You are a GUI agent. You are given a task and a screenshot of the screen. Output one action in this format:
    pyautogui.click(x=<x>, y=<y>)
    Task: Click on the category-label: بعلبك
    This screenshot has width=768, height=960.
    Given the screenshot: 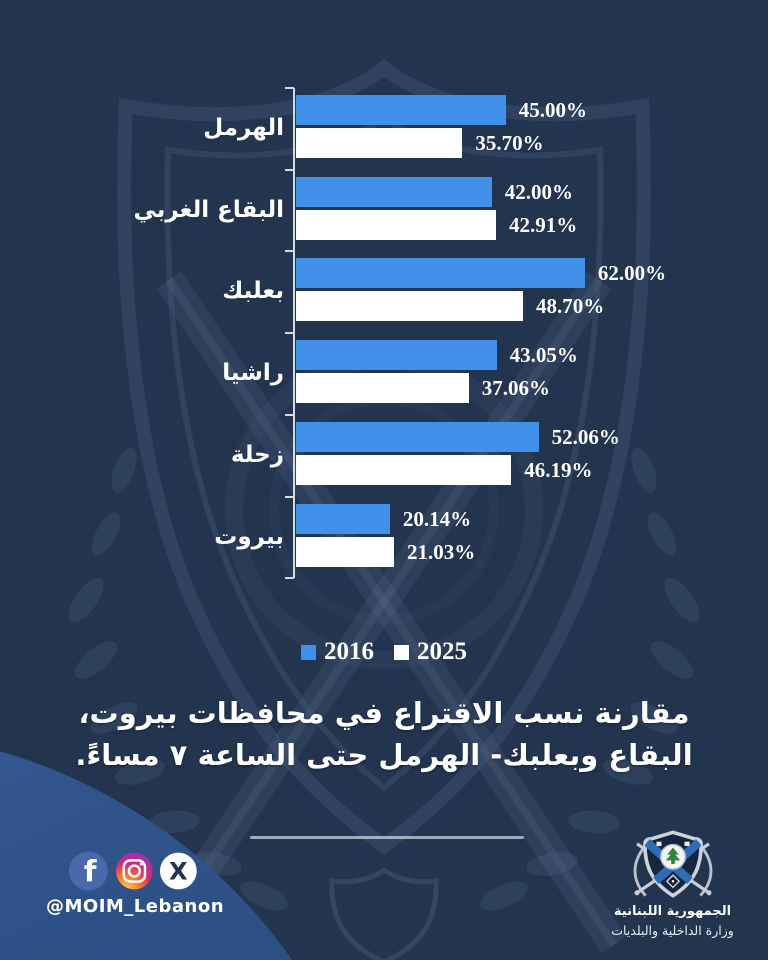 What is the action you would take?
    pyautogui.click(x=253, y=291)
    